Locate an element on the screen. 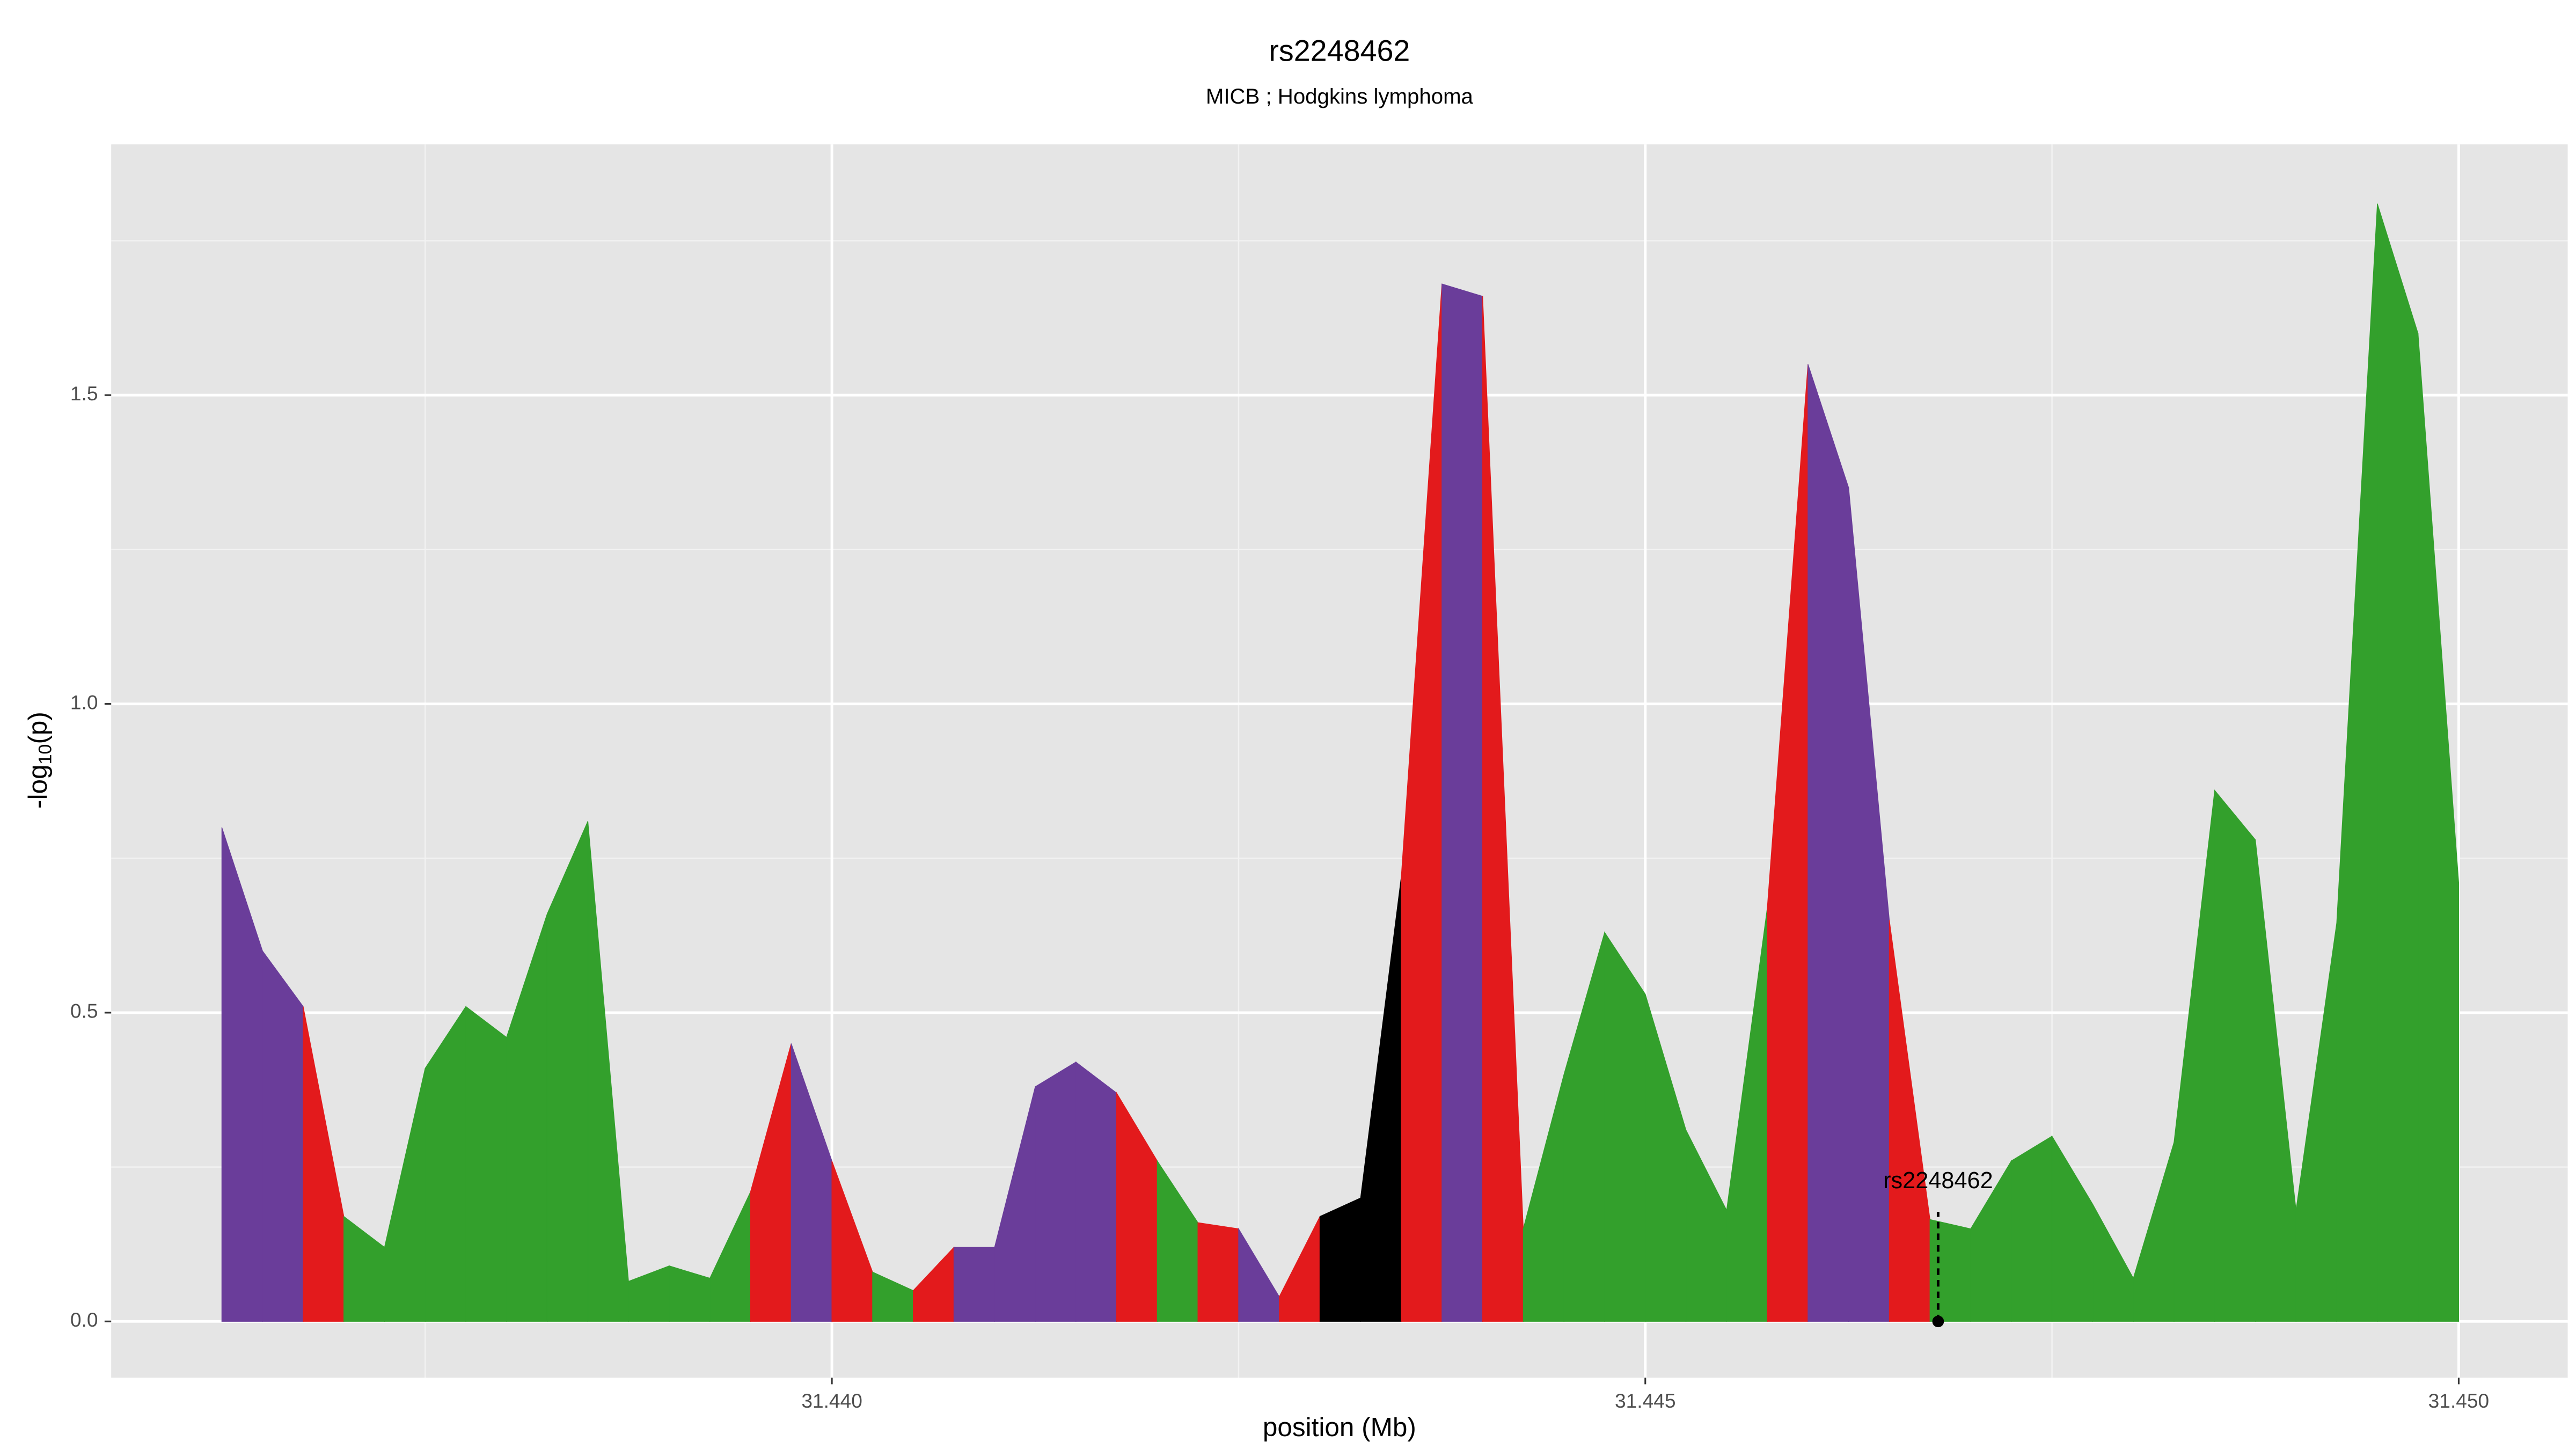 This screenshot has height=1449, width=2576. x-axis-title: position (Mb) is located at coordinates (1339, 1427).